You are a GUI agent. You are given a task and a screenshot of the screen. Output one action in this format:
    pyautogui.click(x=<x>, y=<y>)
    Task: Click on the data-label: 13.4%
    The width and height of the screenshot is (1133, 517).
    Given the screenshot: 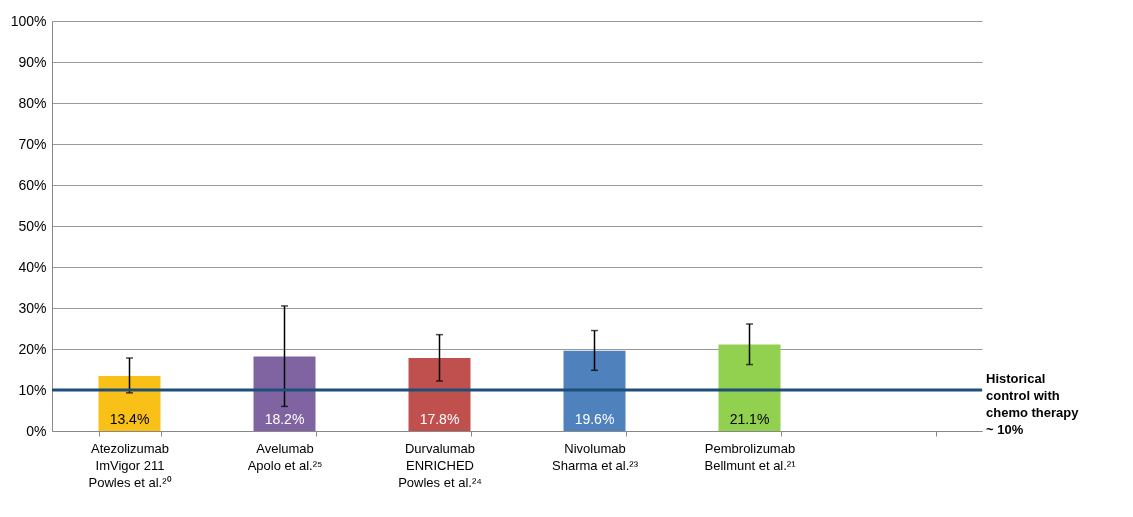 What is the action you would take?
    pyautogui.click(x=129, y=419)
    